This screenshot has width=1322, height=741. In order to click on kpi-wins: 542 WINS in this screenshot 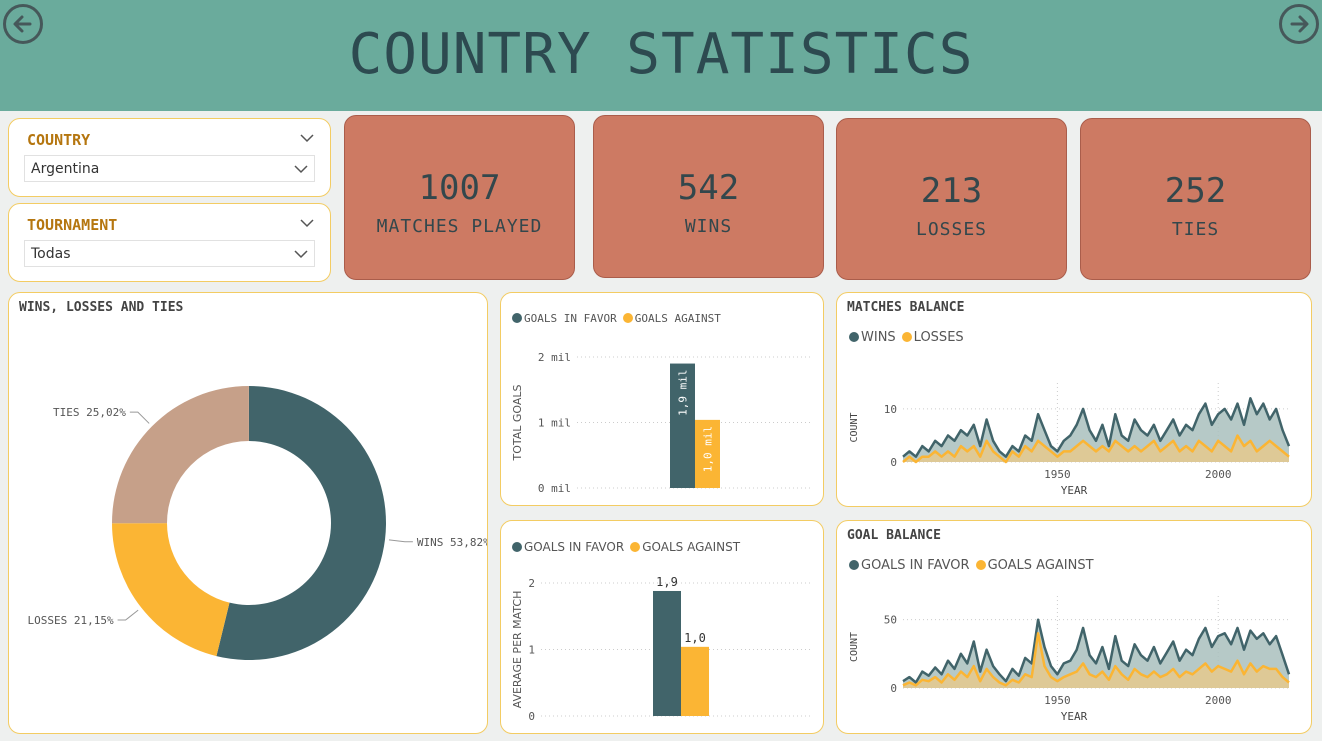, I will do `click(708, 196)`.